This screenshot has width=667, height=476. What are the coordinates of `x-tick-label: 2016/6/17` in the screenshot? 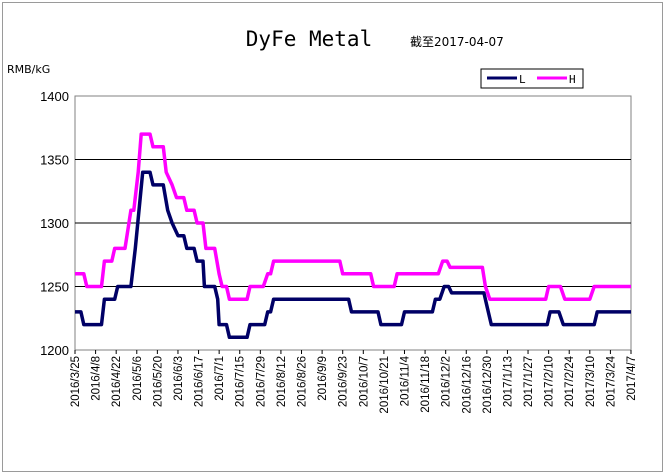 It's located at (200, 381).